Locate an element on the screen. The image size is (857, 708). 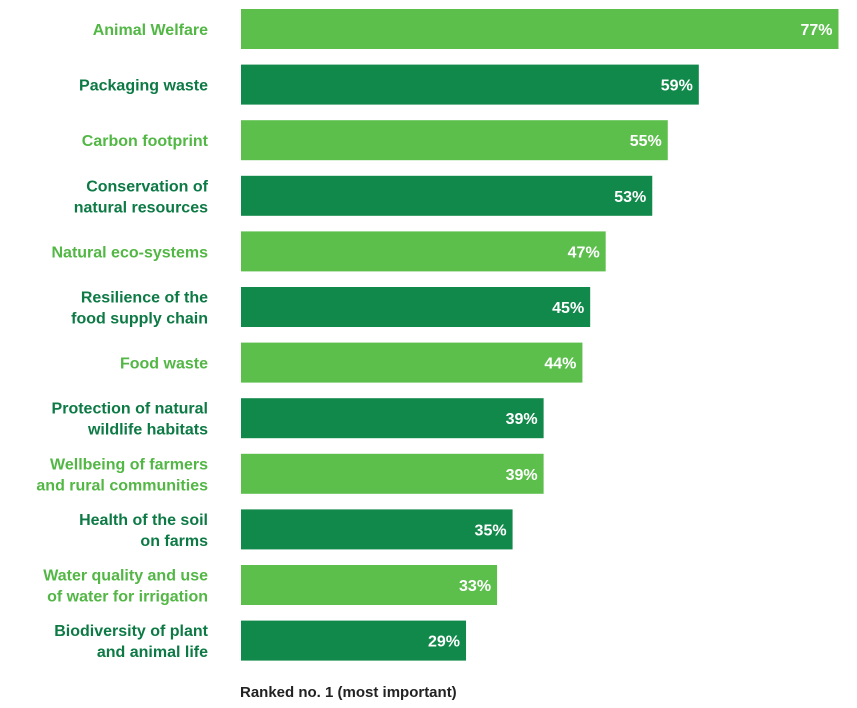
category-label: Carbon footprint is located at coordinates (145, 141).